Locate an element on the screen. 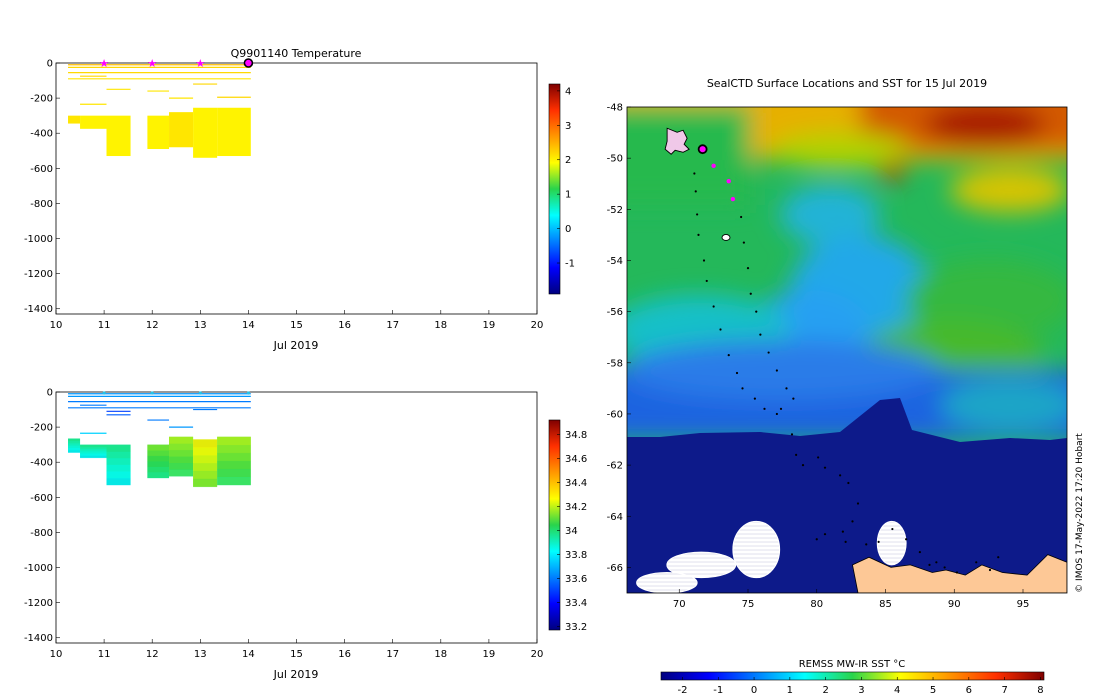 This screenshot has height=700, width=1100. x-tick-label: 19 is located at coordinates (489, 654).